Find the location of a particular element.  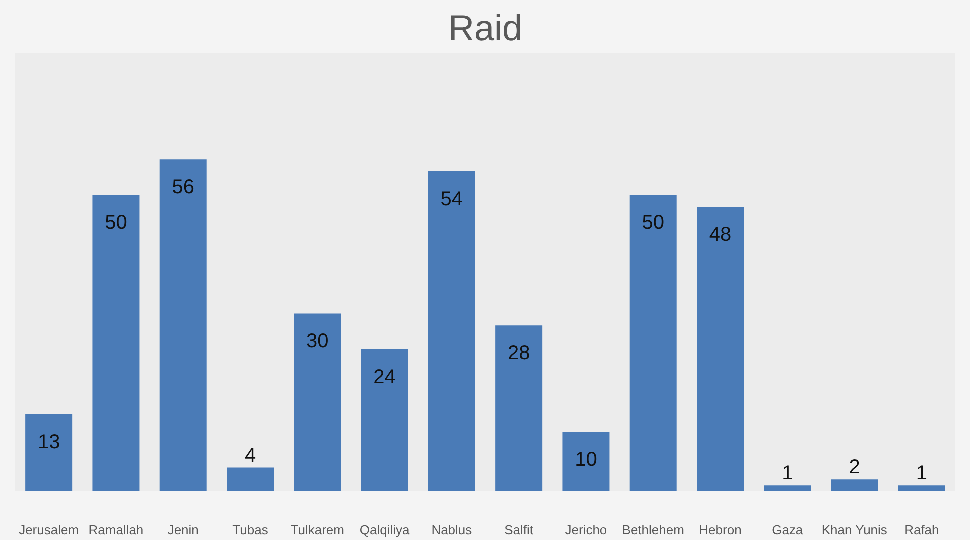

x-tick-label: Jenin is located at coordinates (183, 530).